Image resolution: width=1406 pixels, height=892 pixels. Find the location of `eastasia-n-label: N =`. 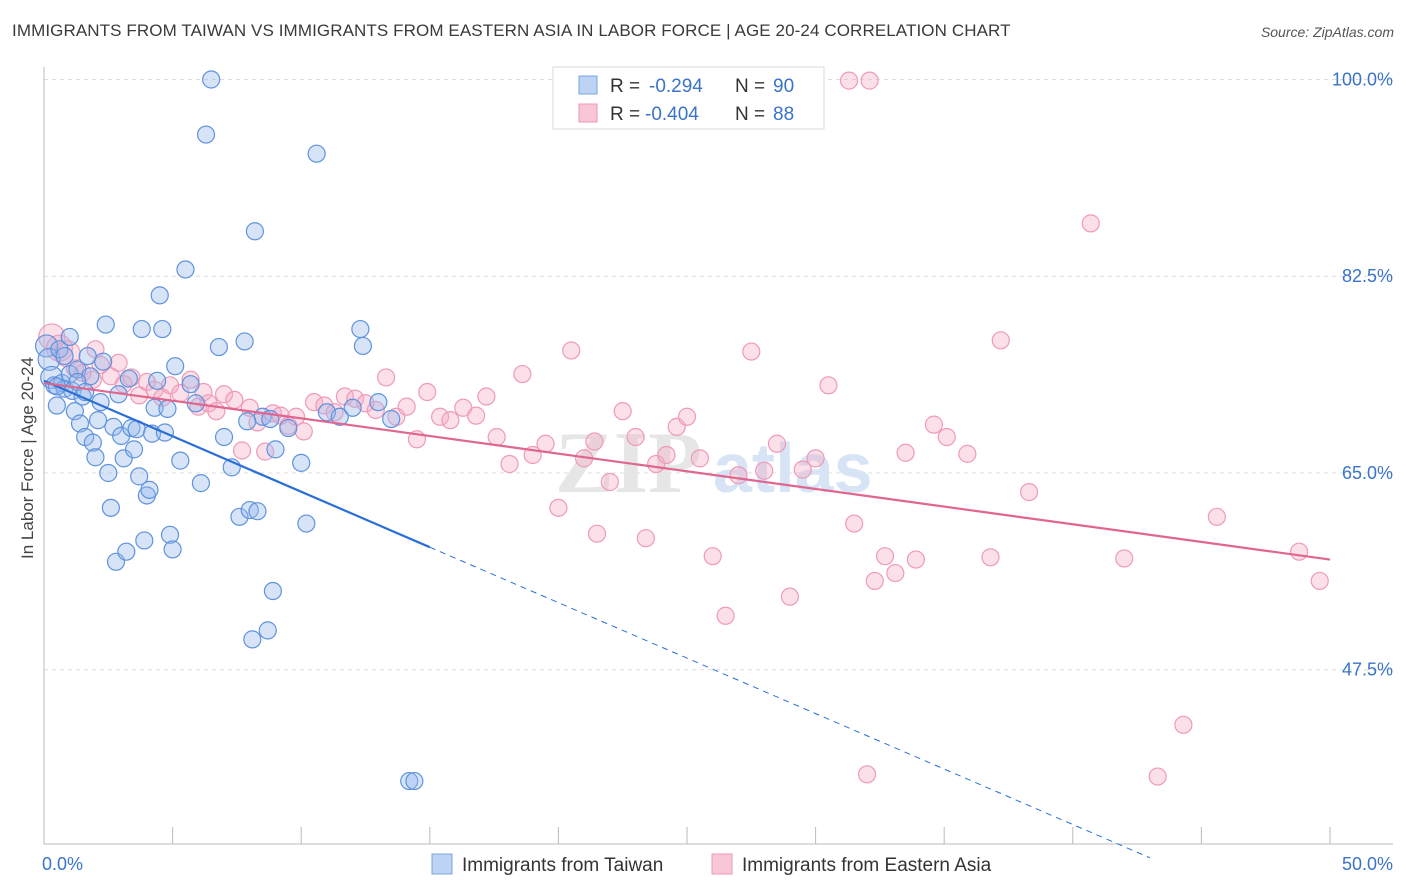

eastasia-n-label: N = is located at coordinates (750, 114).